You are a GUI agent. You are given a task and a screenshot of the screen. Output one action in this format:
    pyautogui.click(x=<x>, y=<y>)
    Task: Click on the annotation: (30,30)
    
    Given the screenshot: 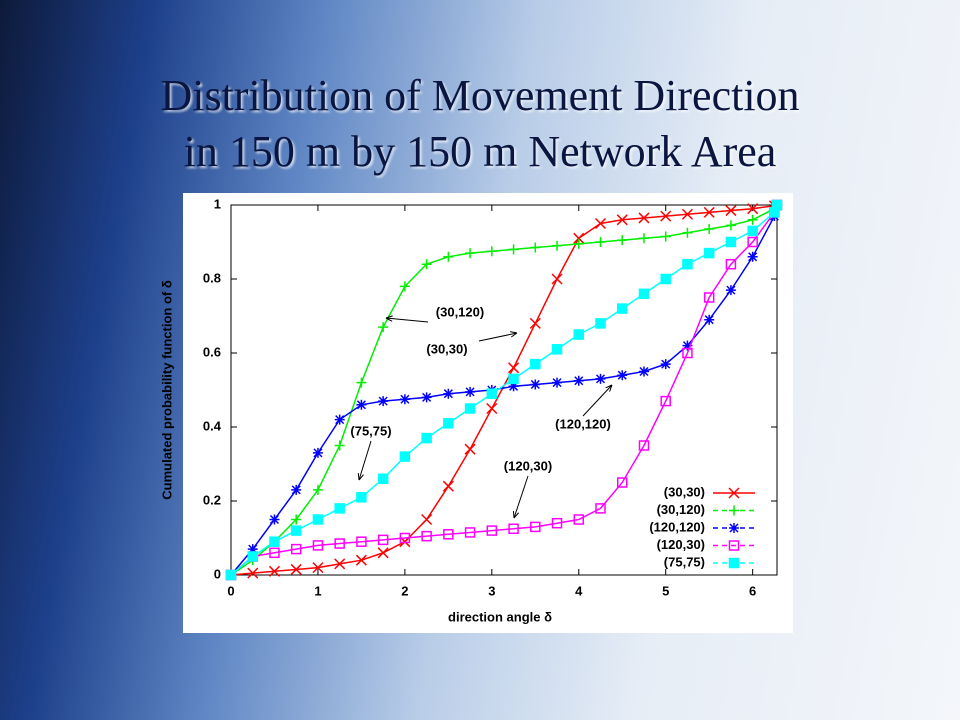 What is the action you would take?
    pyautogui.click(x=446, y=348)
    